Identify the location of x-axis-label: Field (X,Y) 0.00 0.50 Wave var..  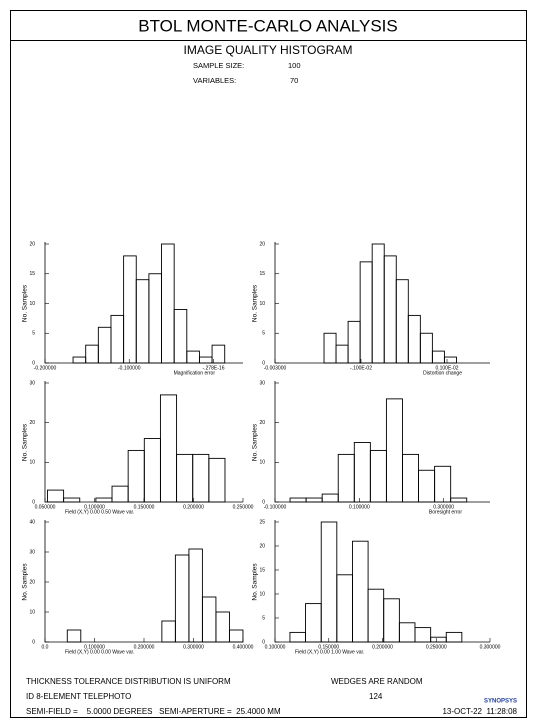
(99, 512).